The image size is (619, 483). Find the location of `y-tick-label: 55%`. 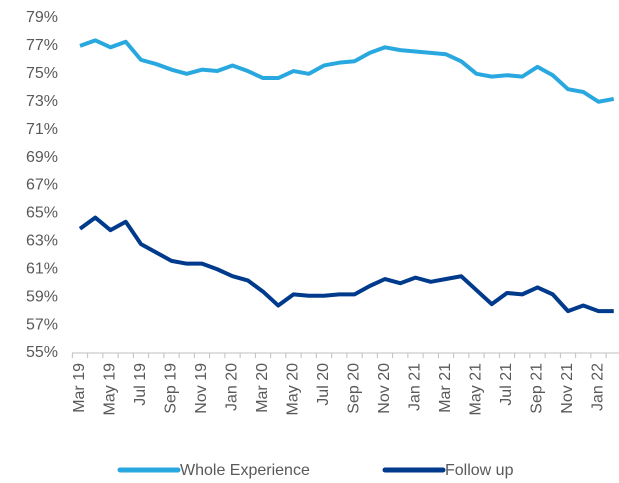

y-tick-label: 55% is located at coordinates (42, 352).